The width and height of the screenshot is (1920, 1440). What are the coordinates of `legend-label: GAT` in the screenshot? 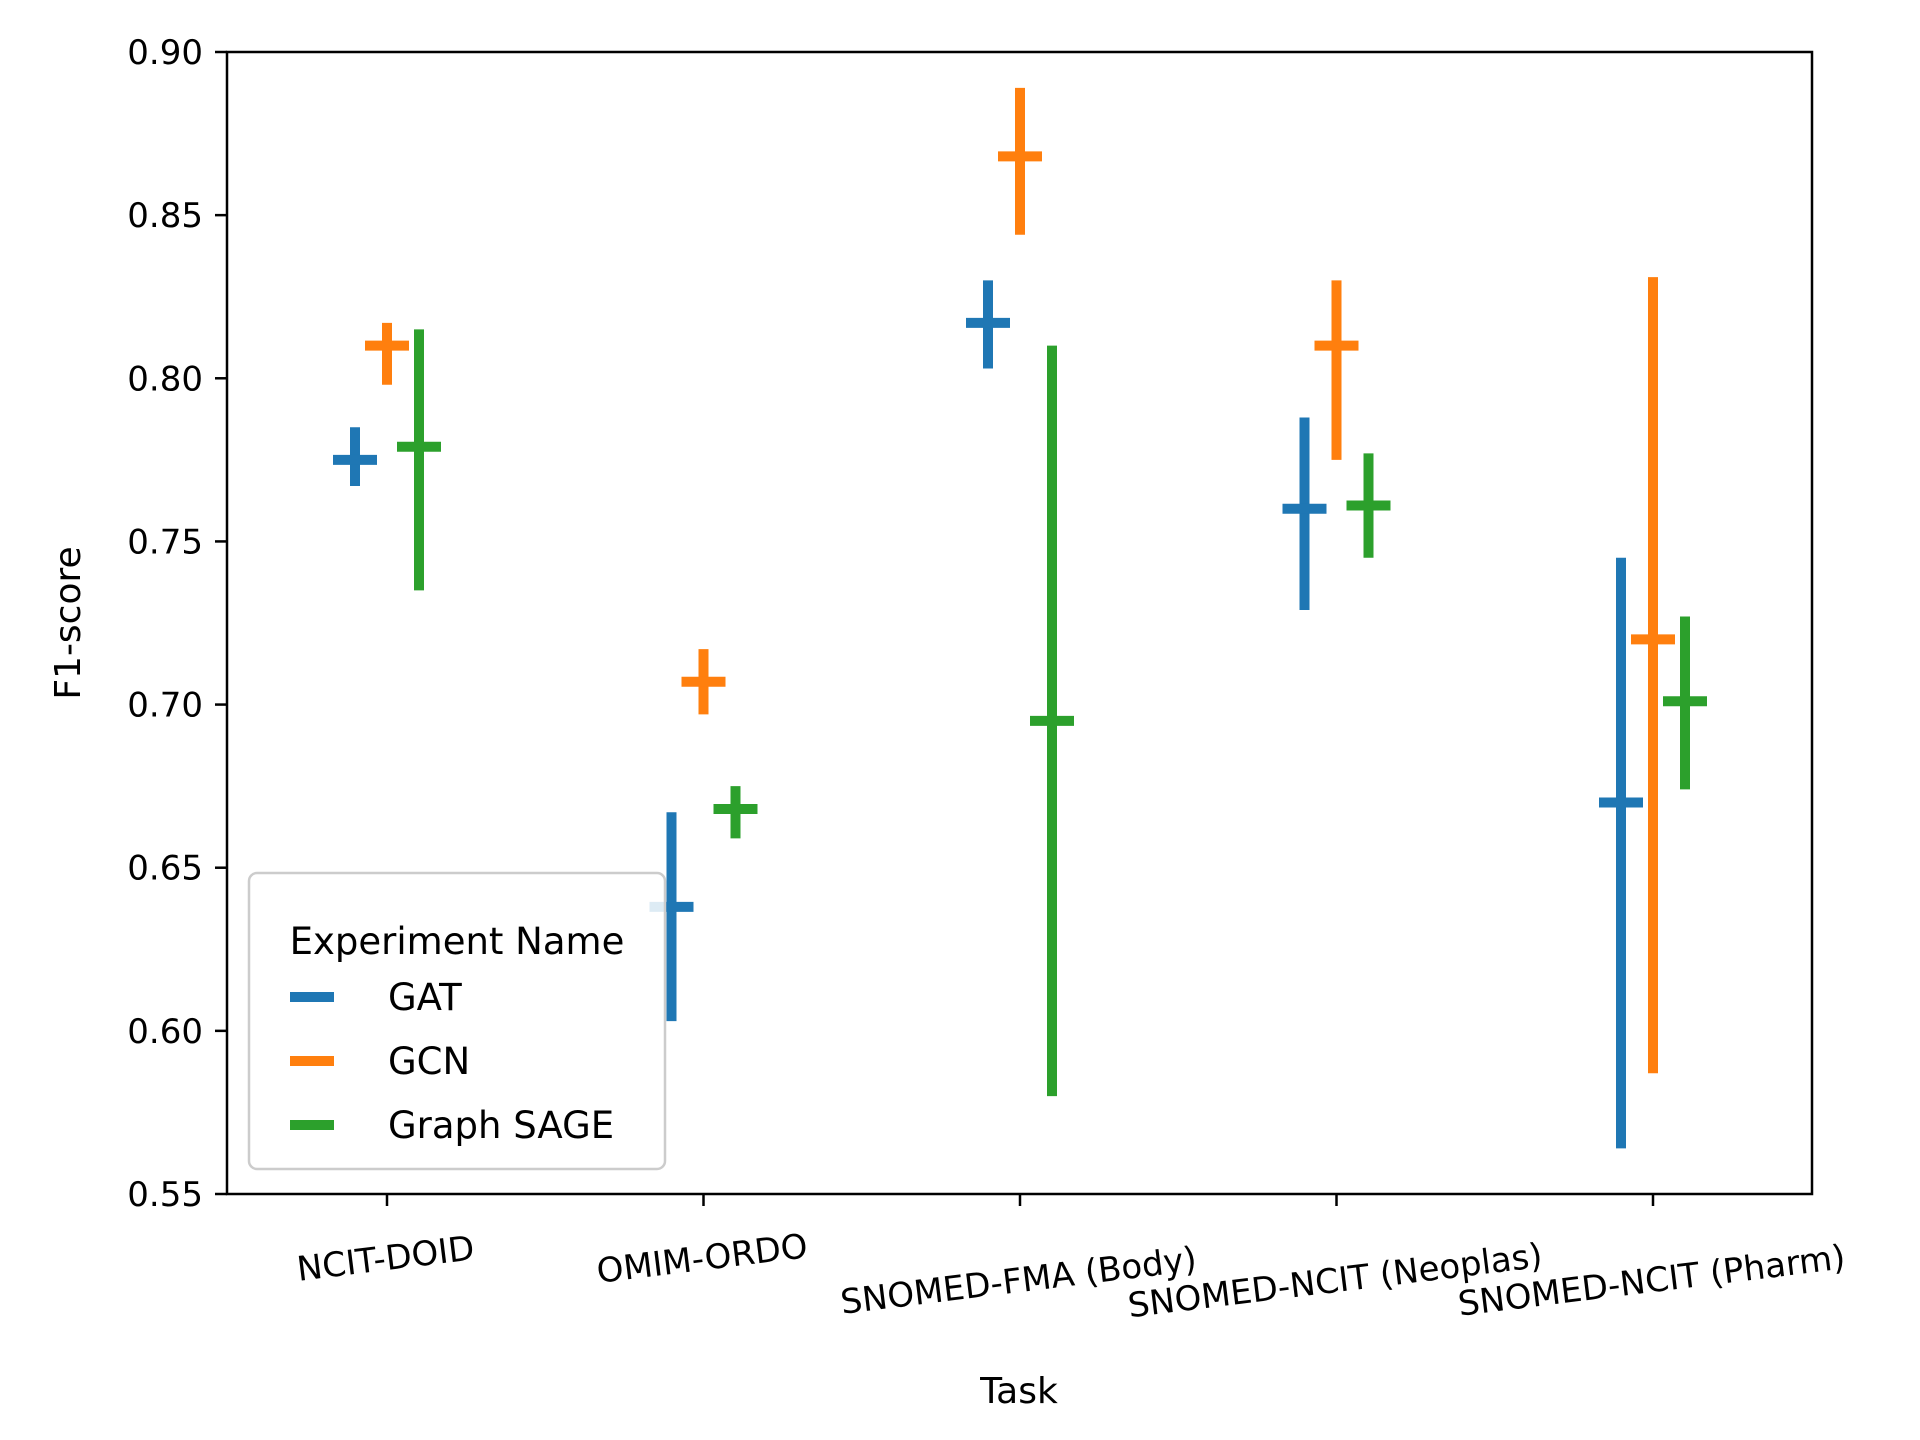 It's located at (425, 997).